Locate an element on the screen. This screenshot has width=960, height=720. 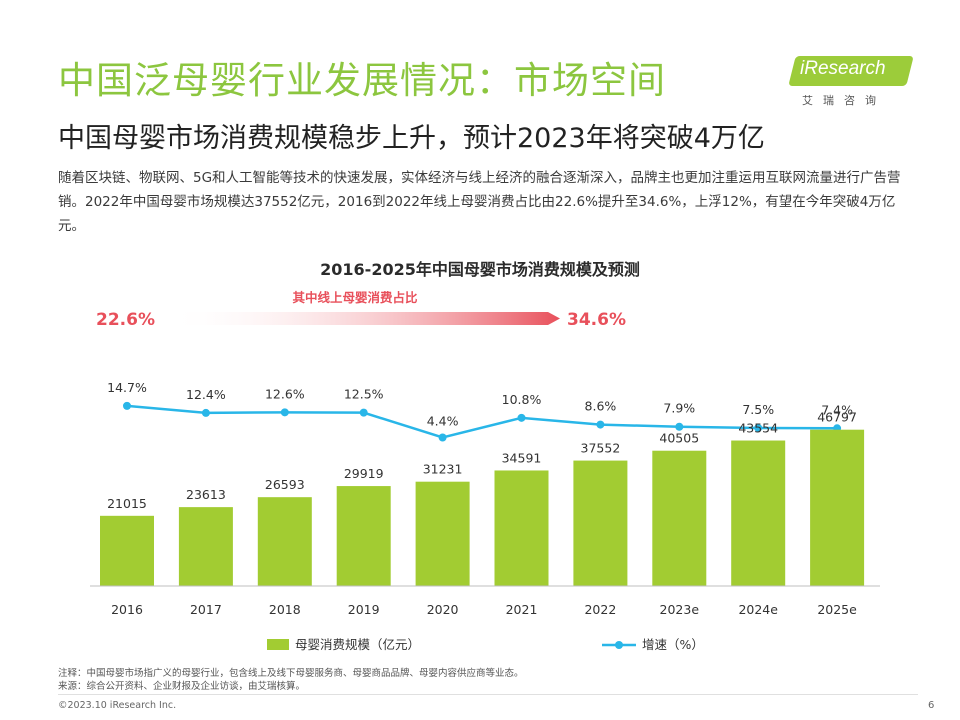
online-share-end: 34.6% is located at coordinates (596, 320).